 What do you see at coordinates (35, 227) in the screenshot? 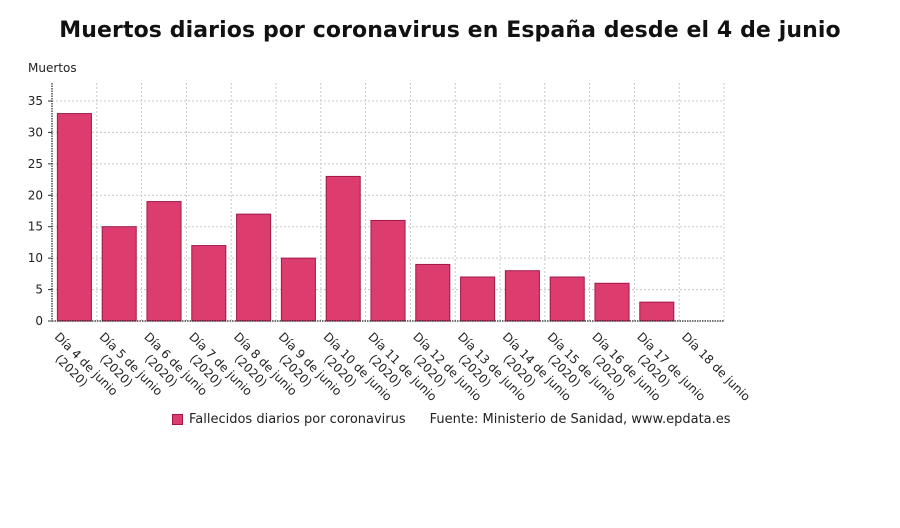
I see `y-tick-label: 15` at bounding box center [35, 227].